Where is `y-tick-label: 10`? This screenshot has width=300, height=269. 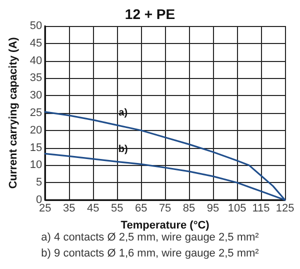 y-tick-label: 10 is located at coordinates (36, 165).